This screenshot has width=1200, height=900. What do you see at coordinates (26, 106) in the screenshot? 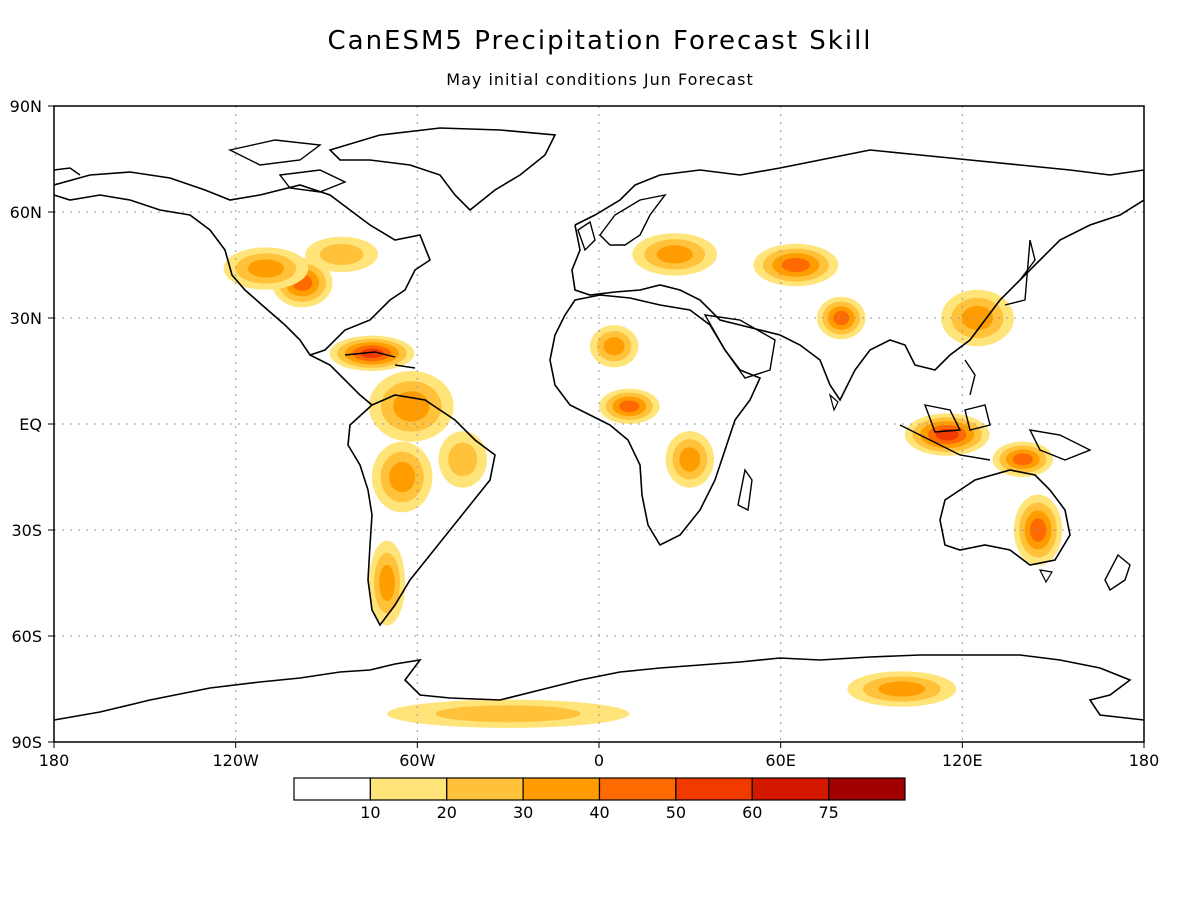
I see `lat-tick-label: 90N` at bounding box center [26, 106].